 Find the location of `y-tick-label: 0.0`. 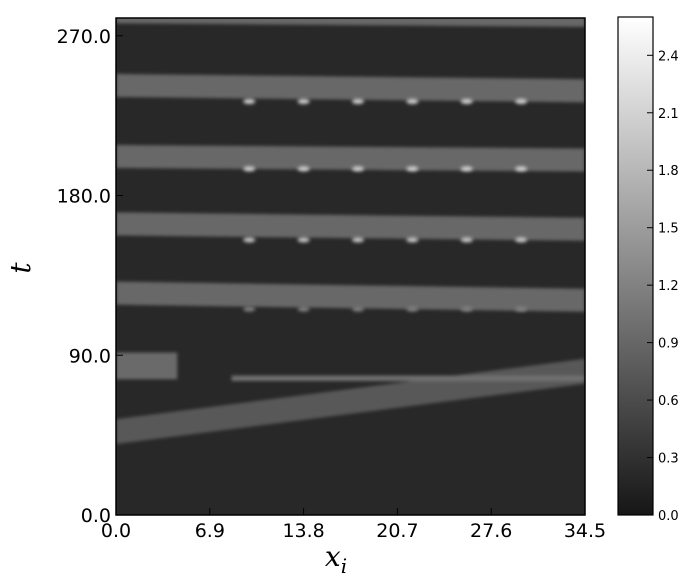

y-tick-label: 0.0 is located at coordinates (96, 516).